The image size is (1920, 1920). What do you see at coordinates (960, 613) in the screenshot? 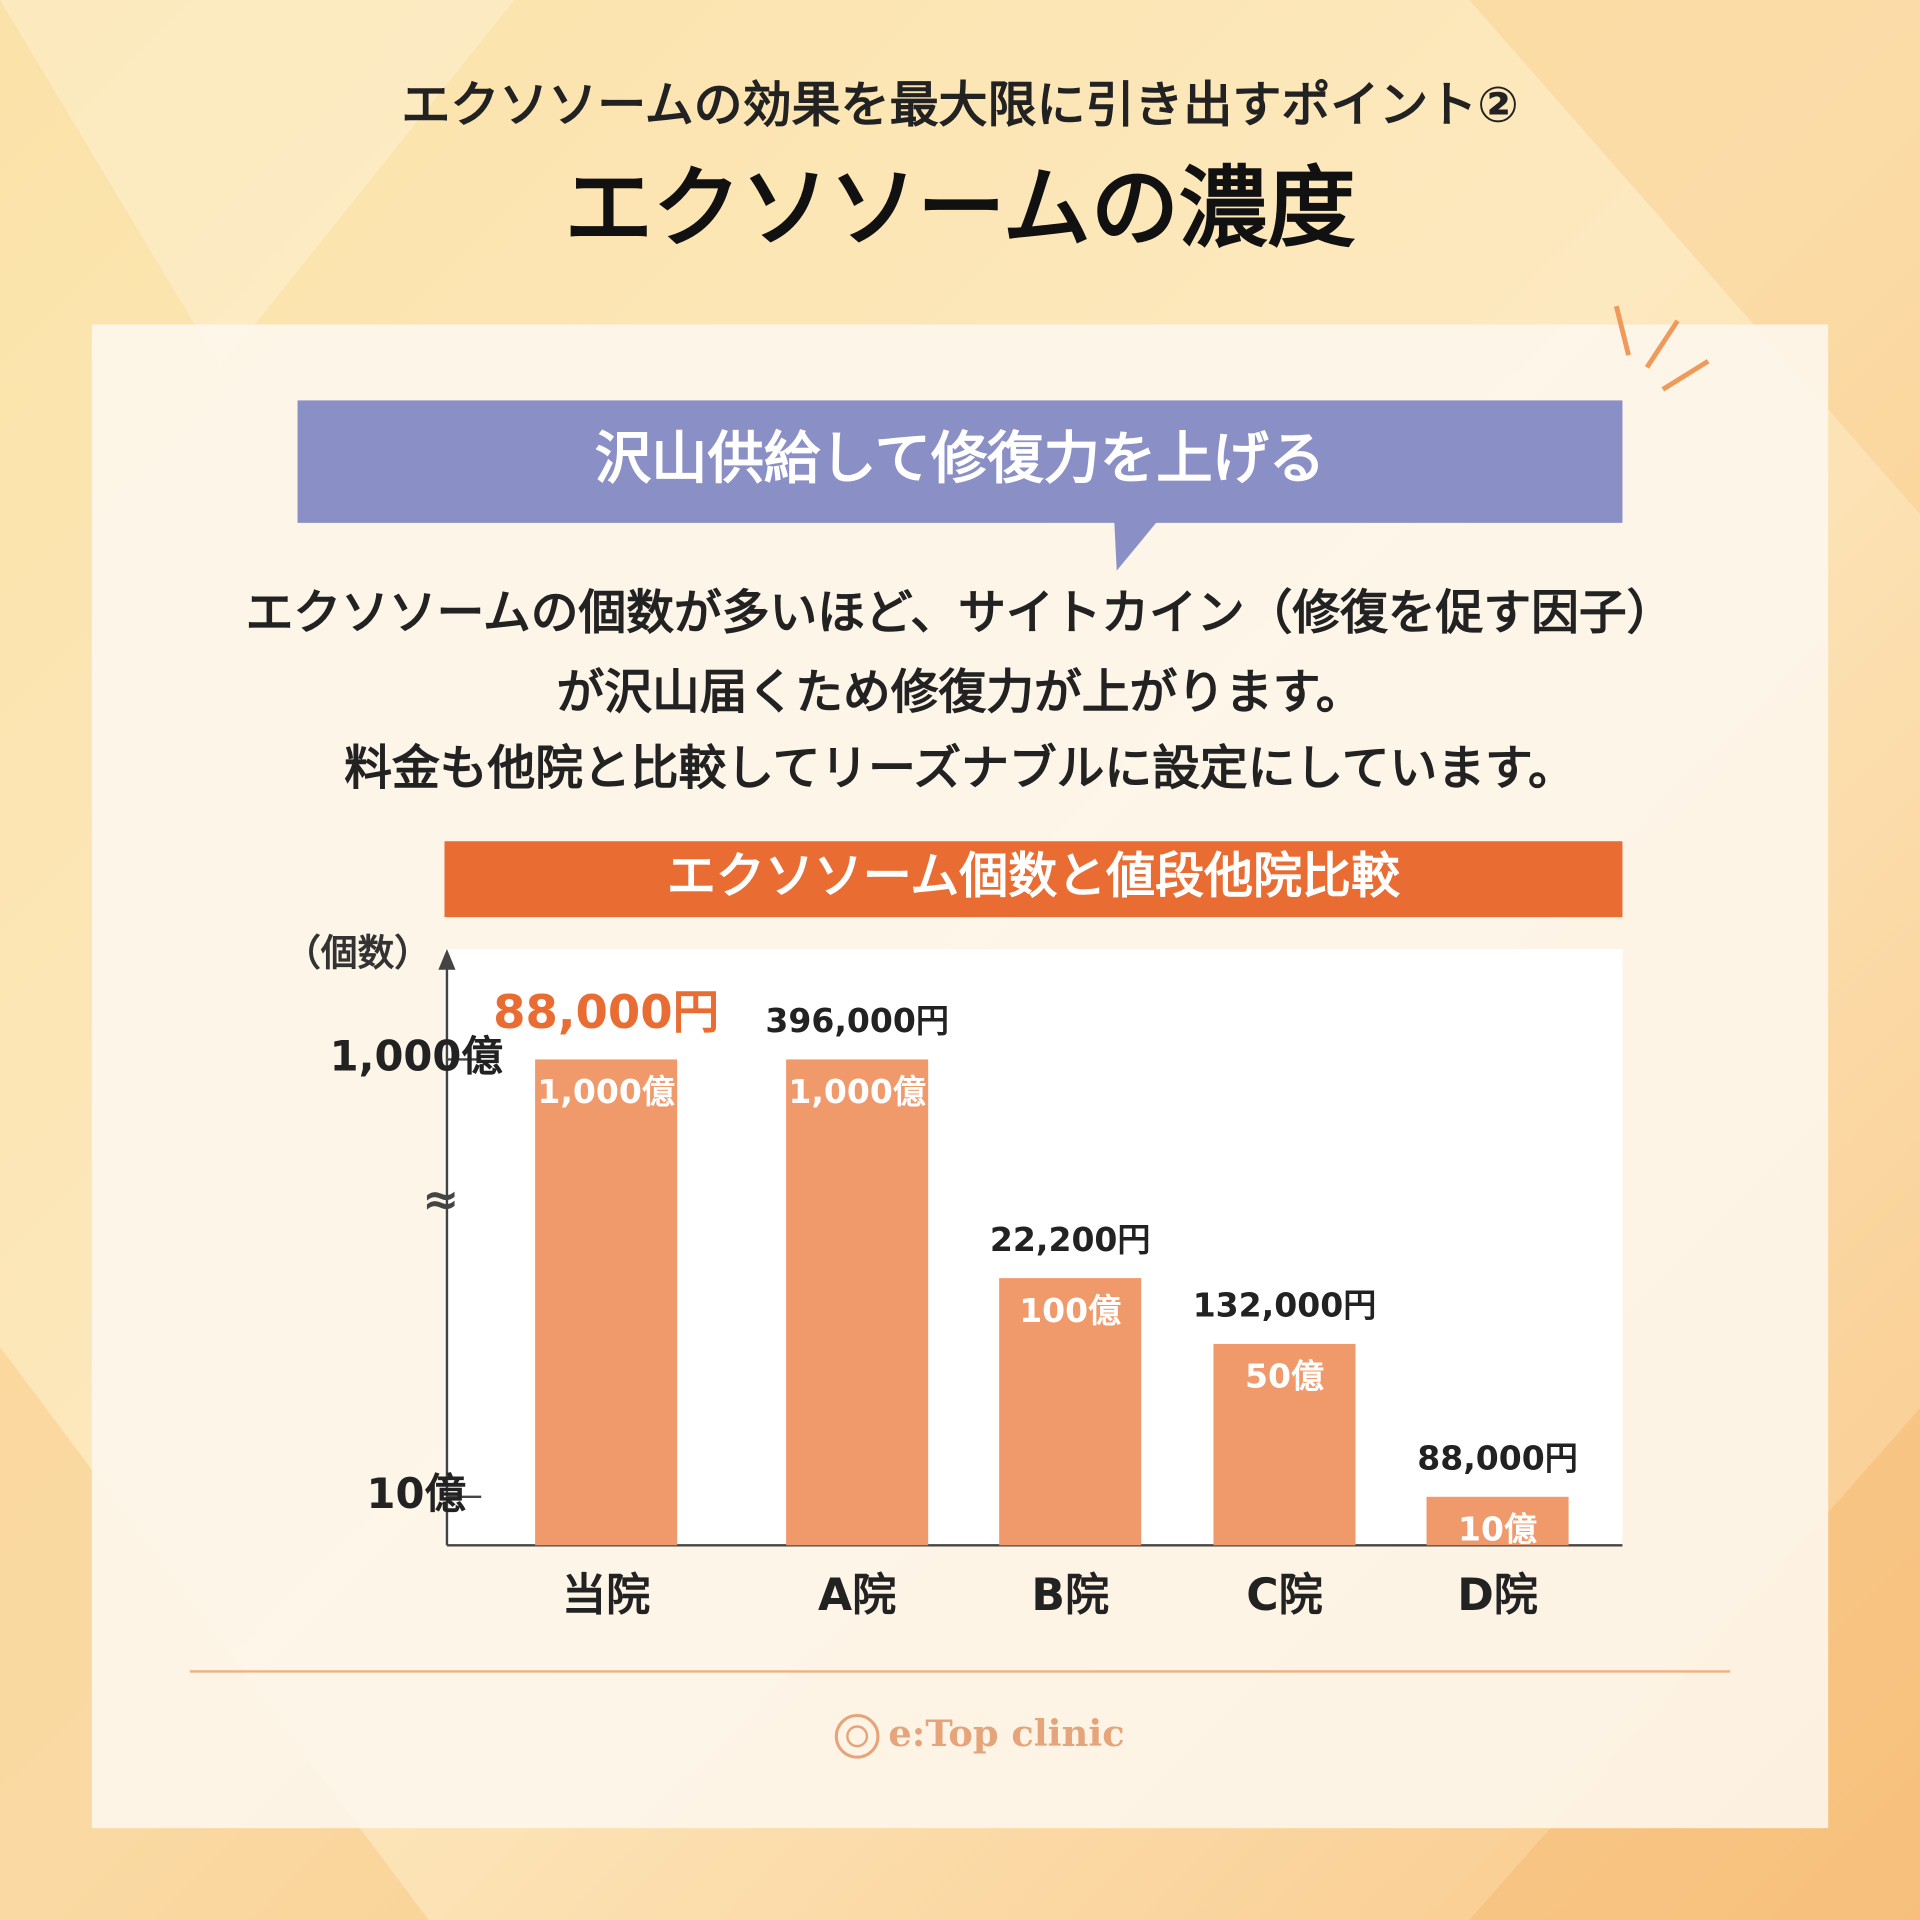
I see `body-line: エクソソームの個数が多いほど、サイトカイン（修復を促す因子）` at bounding box center [960, 613].